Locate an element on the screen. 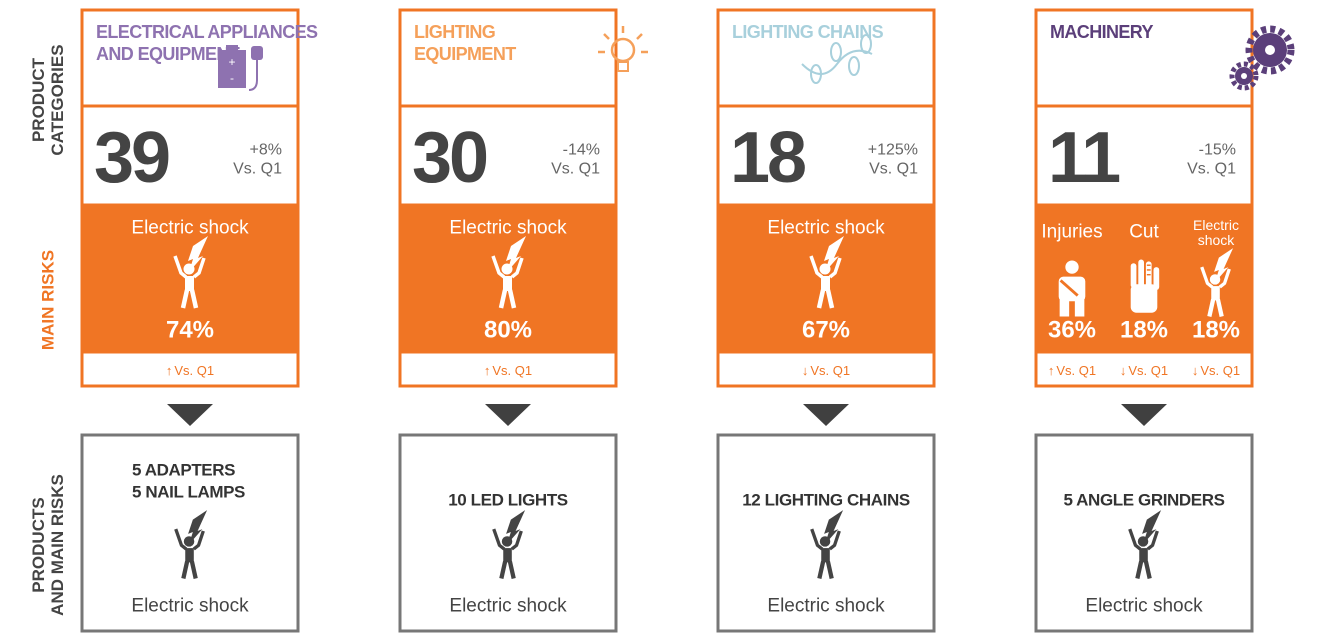 This screenshot has width=1323, height=634. change: +125% is located at coordinates (893, 150).